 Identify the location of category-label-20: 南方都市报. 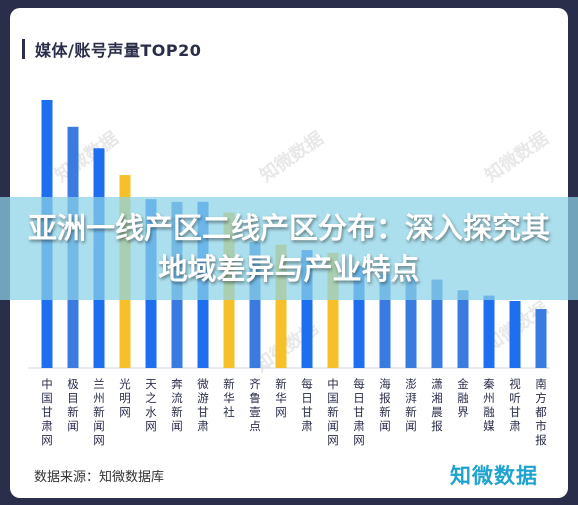
(541, 412).